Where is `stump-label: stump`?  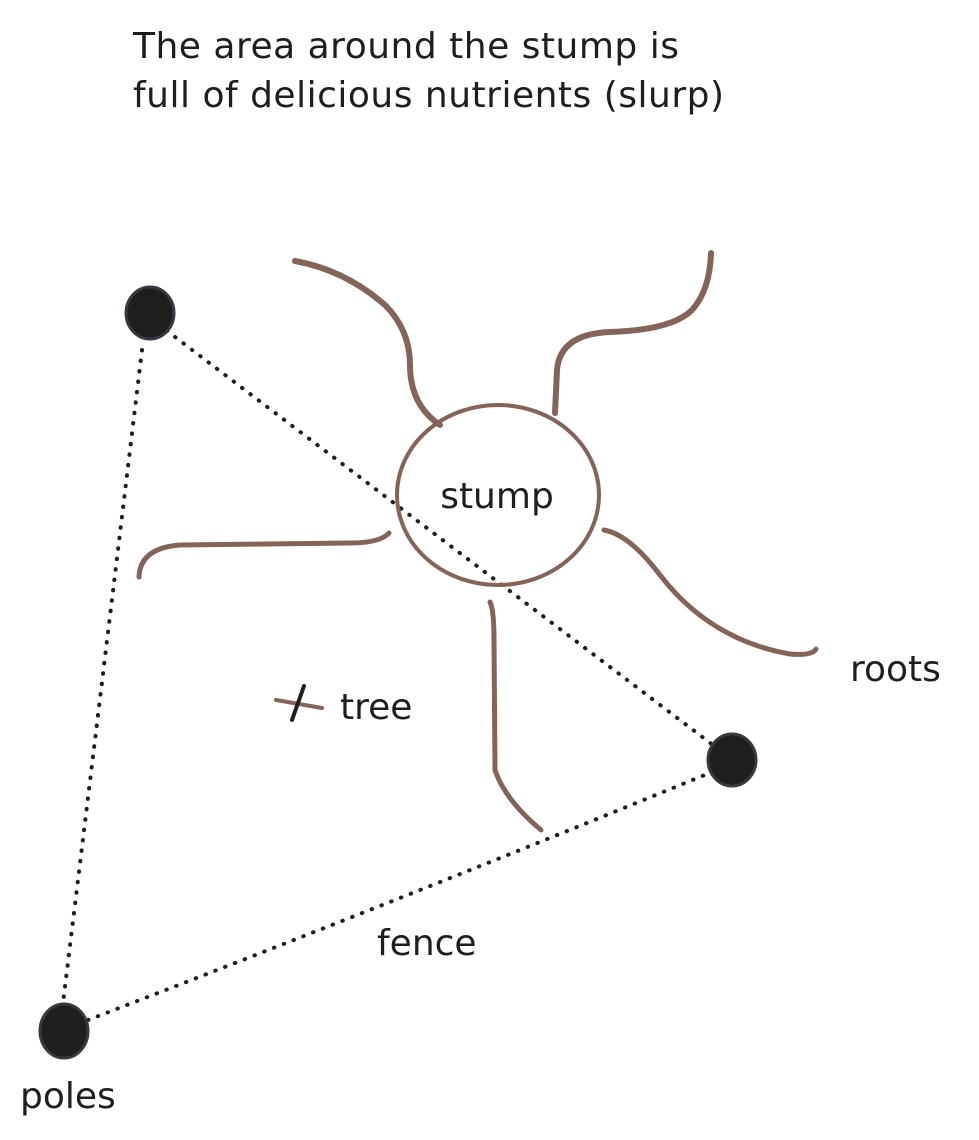 stump-label: stump is located at coordinates (497, 496).